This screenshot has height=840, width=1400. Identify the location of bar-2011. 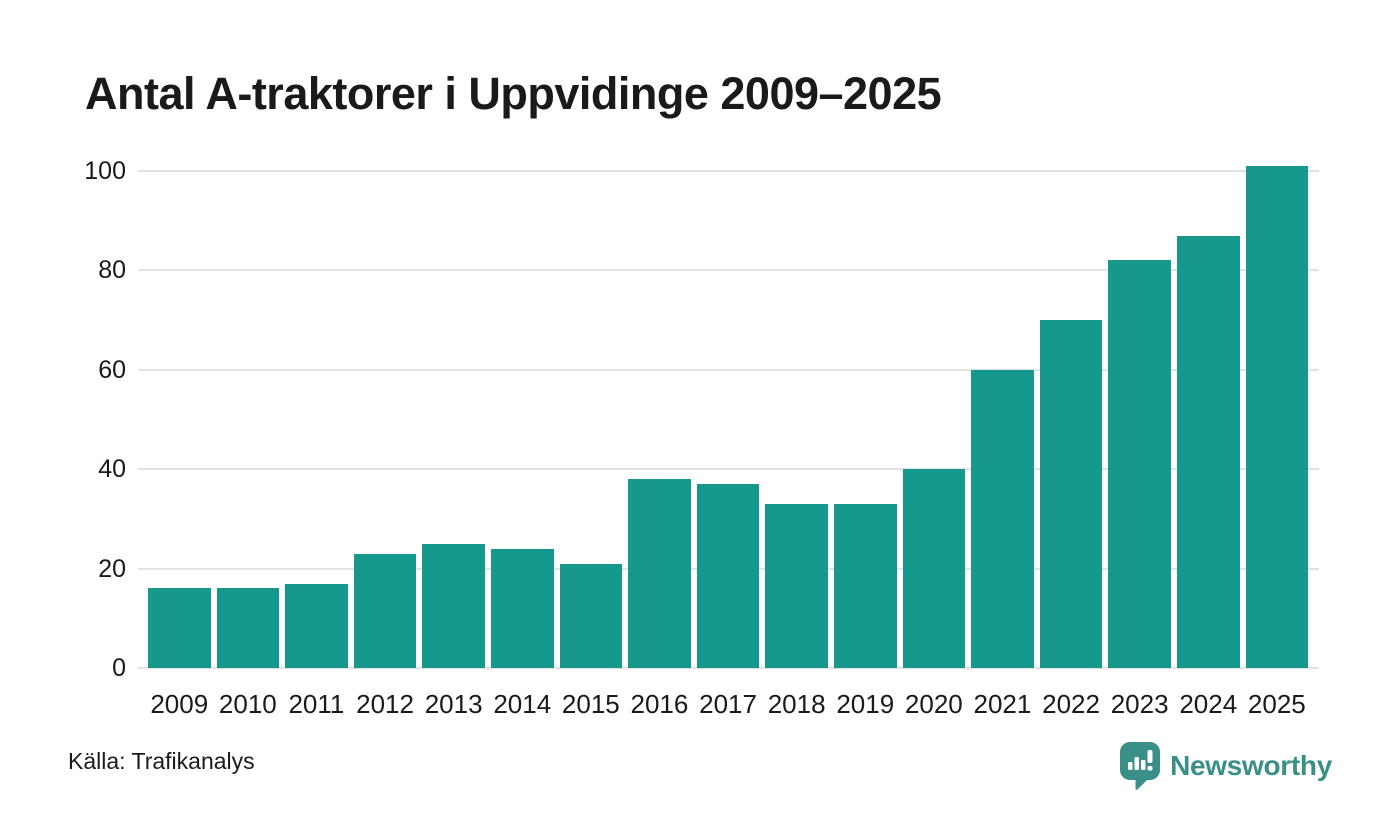
(316, 625).